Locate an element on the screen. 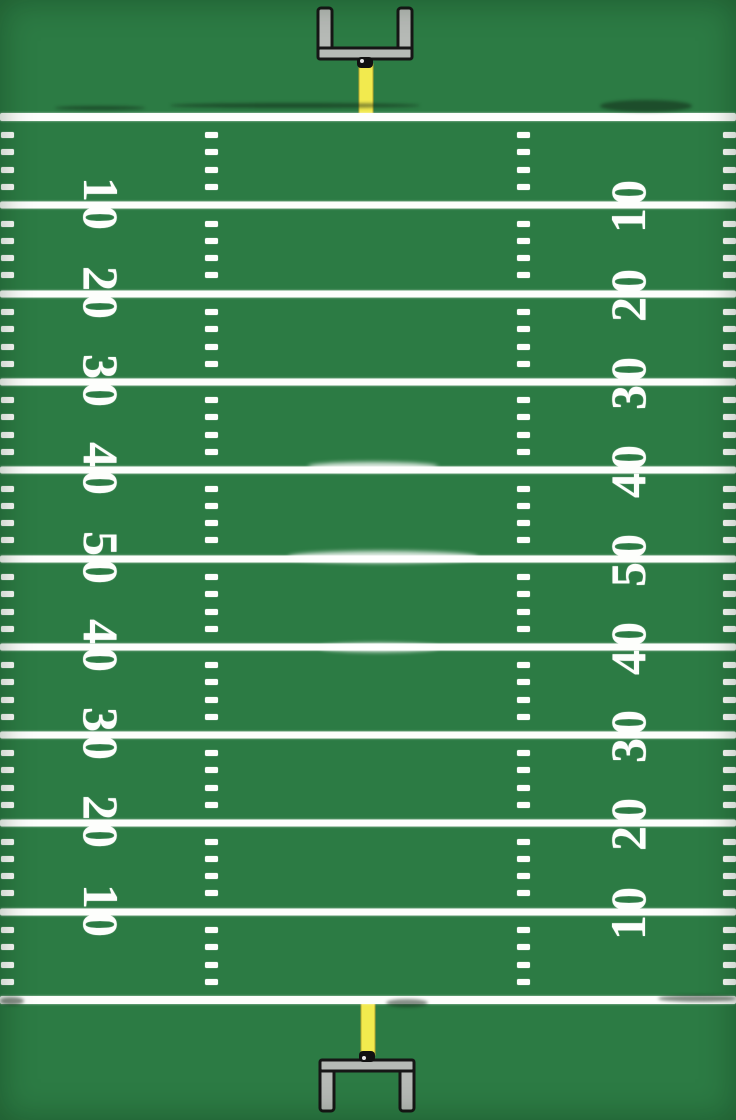  goalpost-bottom-icon is located at coordinates (367, 1055).